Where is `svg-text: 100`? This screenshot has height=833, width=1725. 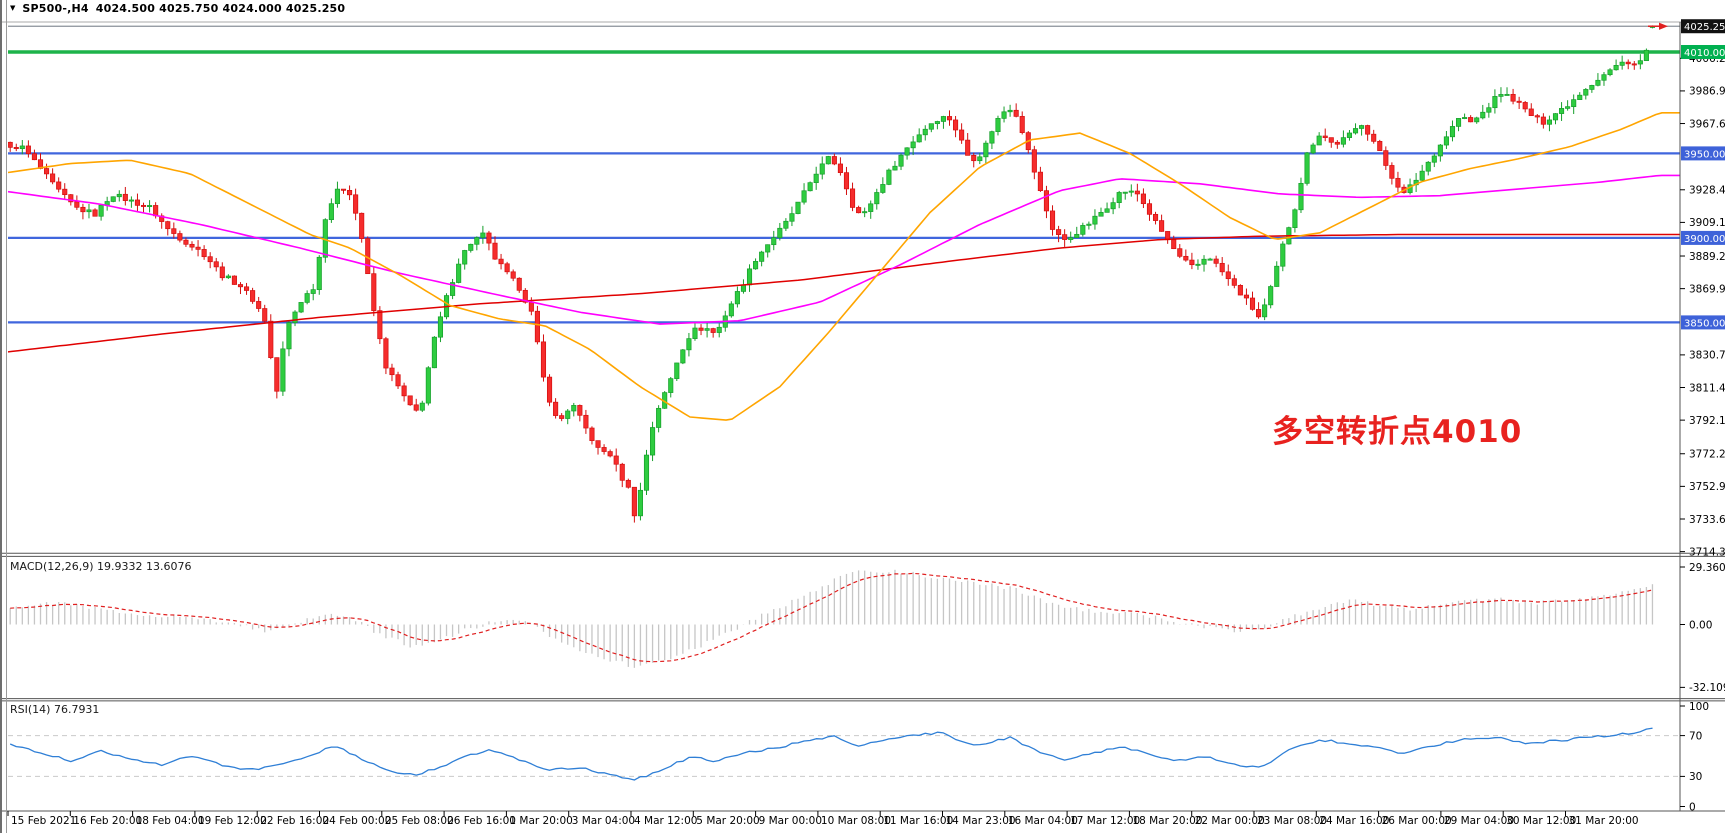
svg-text: 100 is located at coordinates (1699, 707).